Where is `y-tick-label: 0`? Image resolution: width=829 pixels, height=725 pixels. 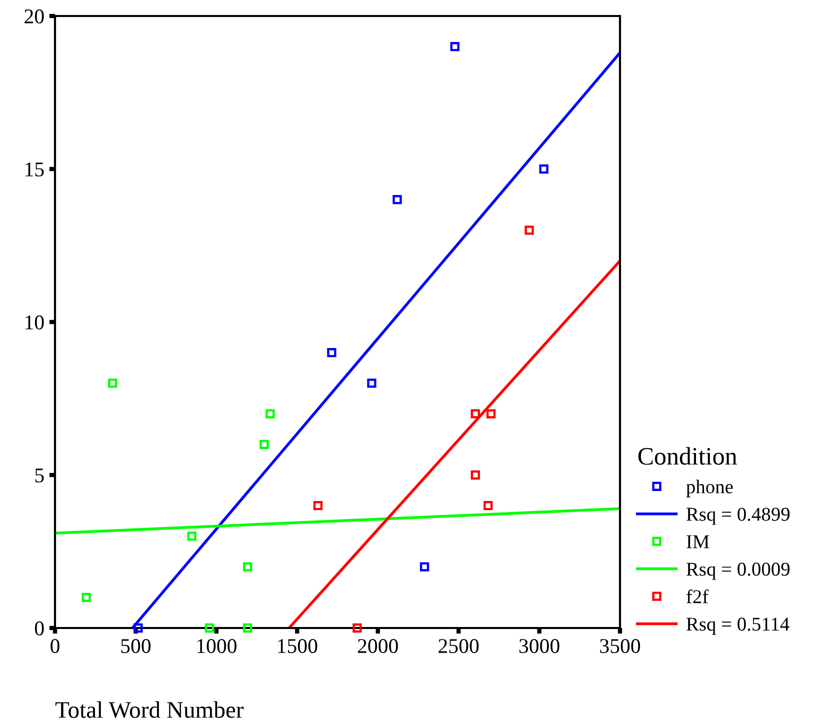 y-tick-label: 0 is located at coordinates (39, 628).